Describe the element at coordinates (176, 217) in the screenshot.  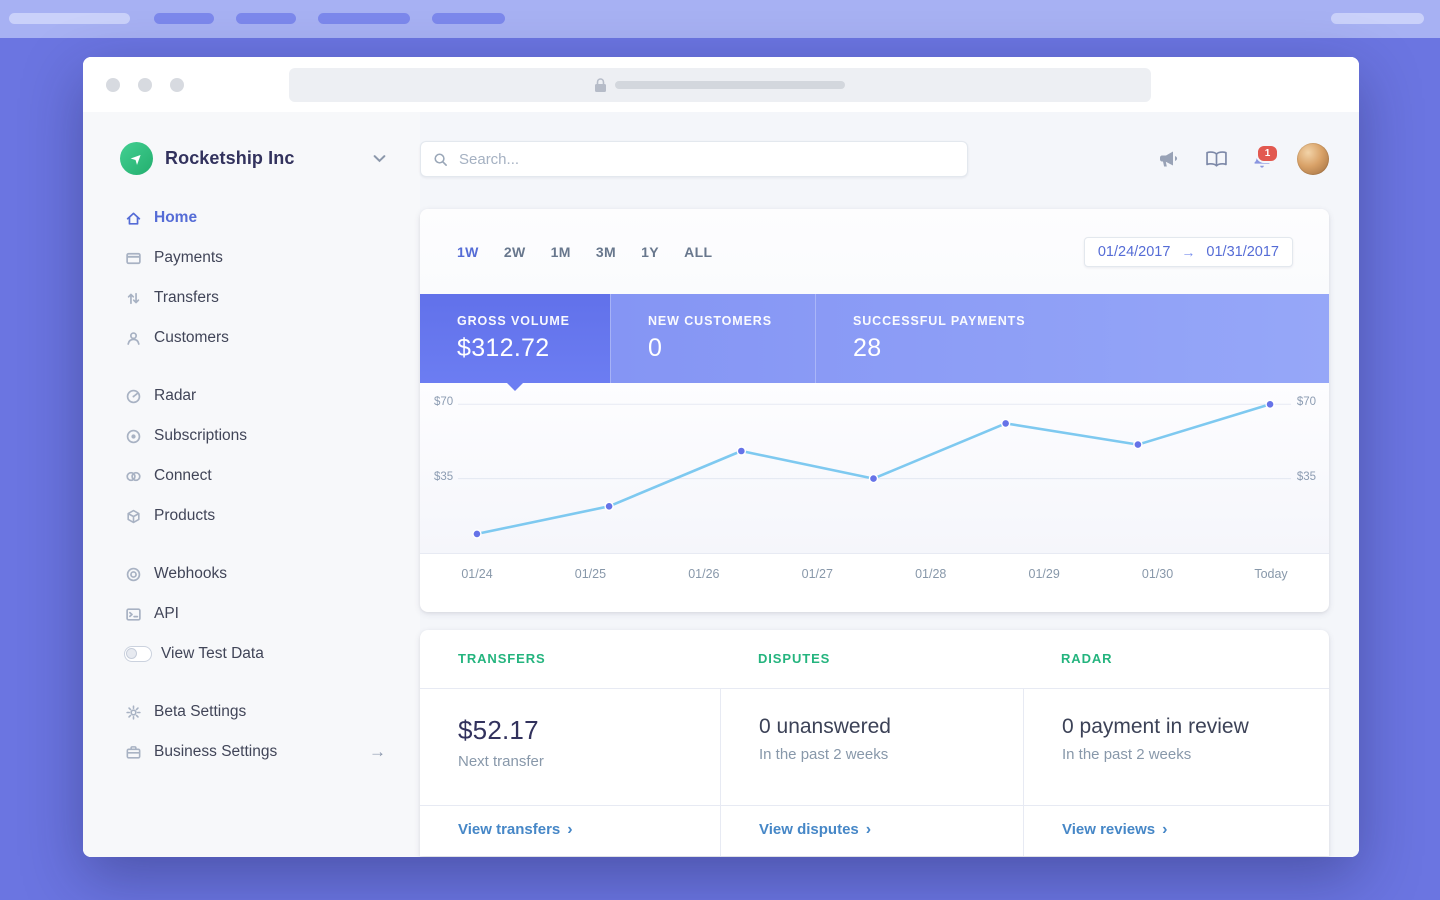
I see `sidebar-item-label: Home` at that location.